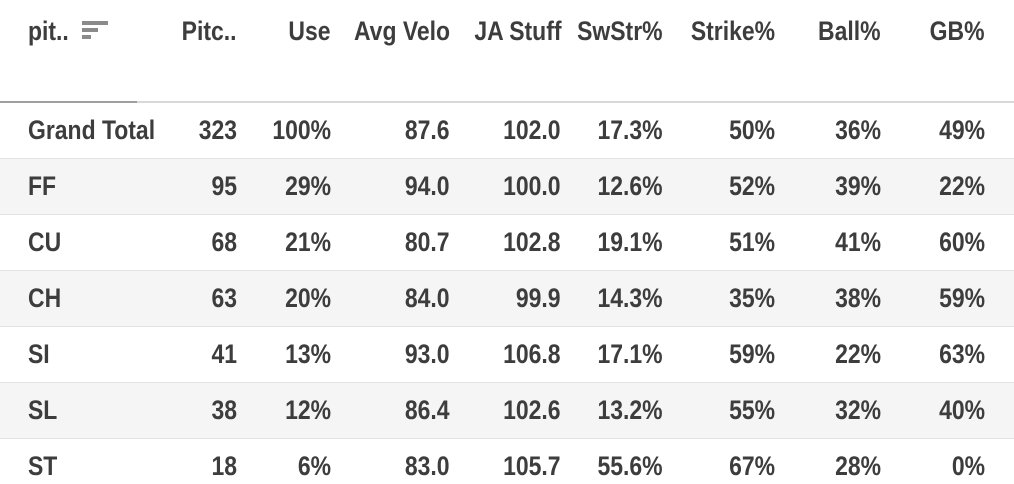  Describe the element at coordinates (284, 461) in the screenshot. I see `cell-use: 6%` at that location.